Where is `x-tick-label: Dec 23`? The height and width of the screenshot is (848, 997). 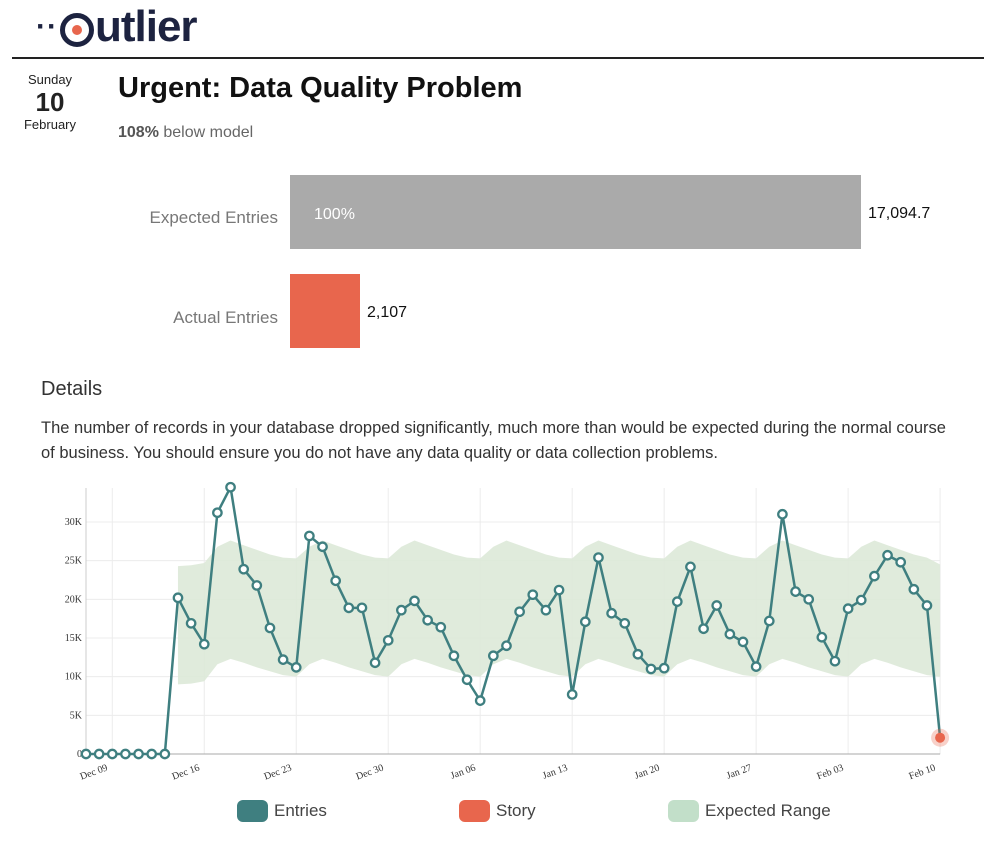
x-tick-label: Dec 23 is located at coordinates (278, 772).